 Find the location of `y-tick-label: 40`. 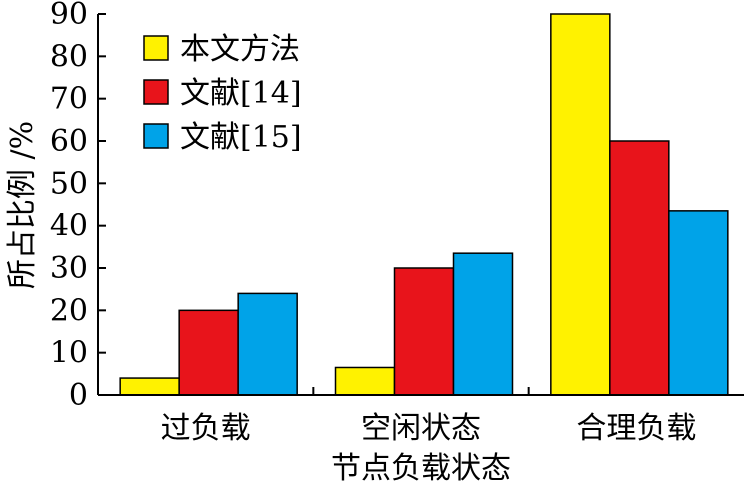

y-tick-label: 40 is located at coordinates (69, 226).